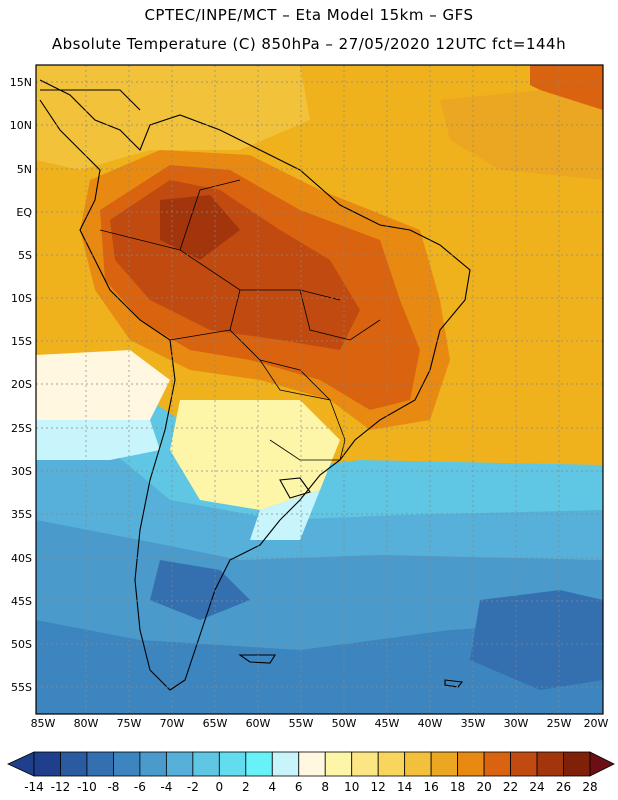 Image resolution: width=618 pixels, height=800 pixels. Describe the element at coordinates (86, 723) in the screenshot. I see `lon-label: 80W` at that location.